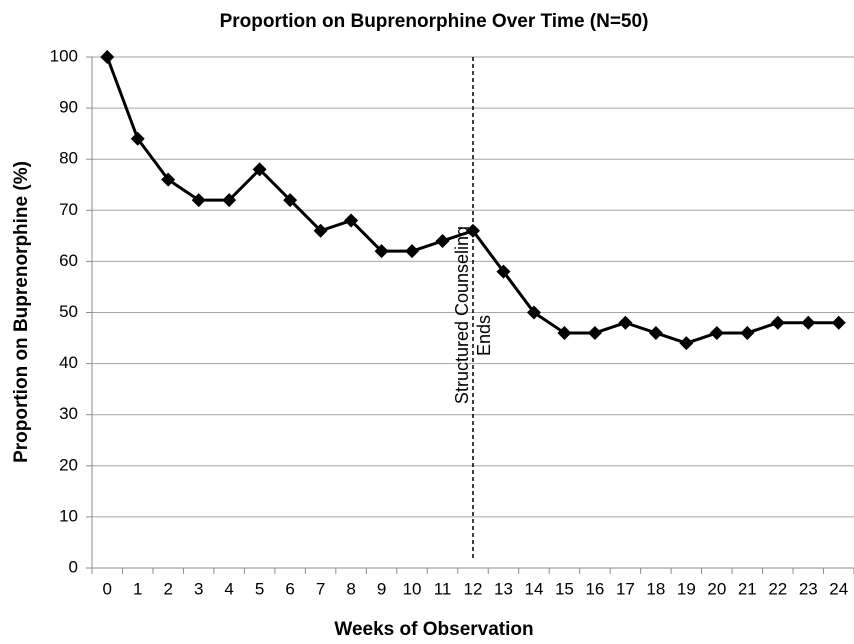  I want to click on x-tick-label: 14, so click(533, 588).